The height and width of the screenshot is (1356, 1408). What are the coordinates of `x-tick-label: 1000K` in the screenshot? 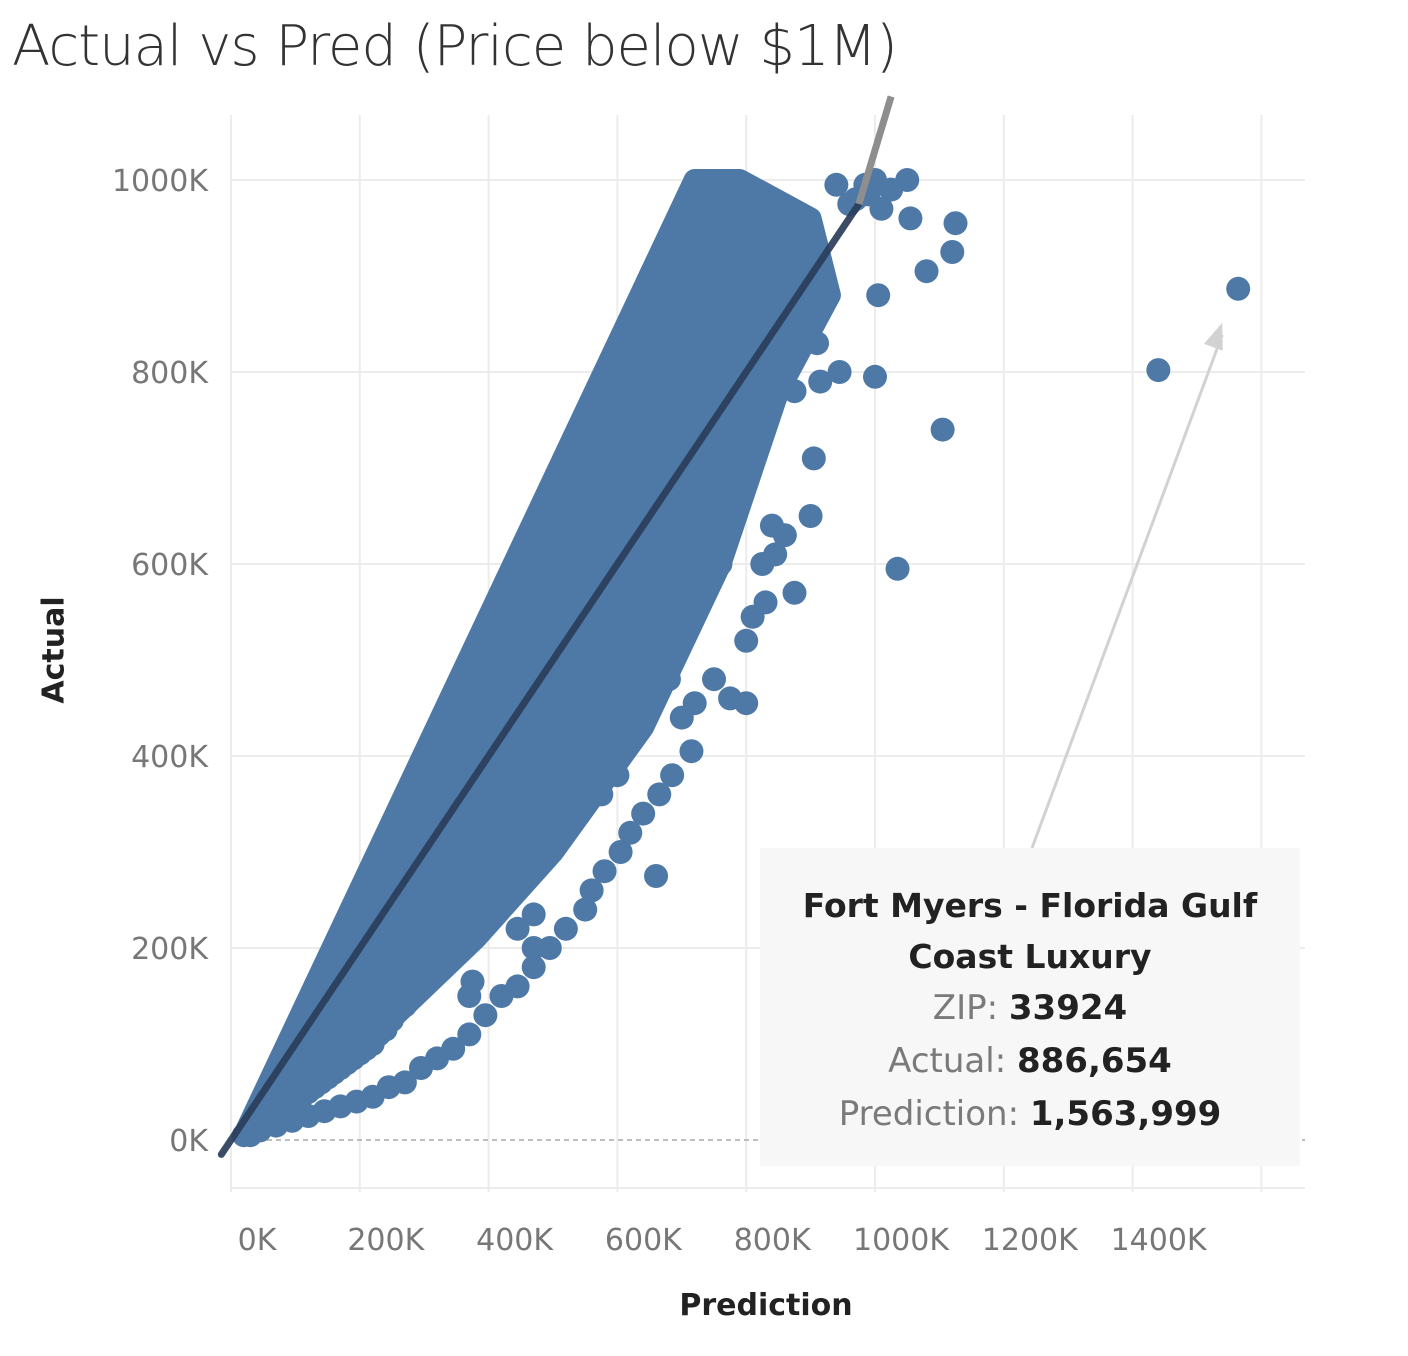 It's located at (901, 1240).